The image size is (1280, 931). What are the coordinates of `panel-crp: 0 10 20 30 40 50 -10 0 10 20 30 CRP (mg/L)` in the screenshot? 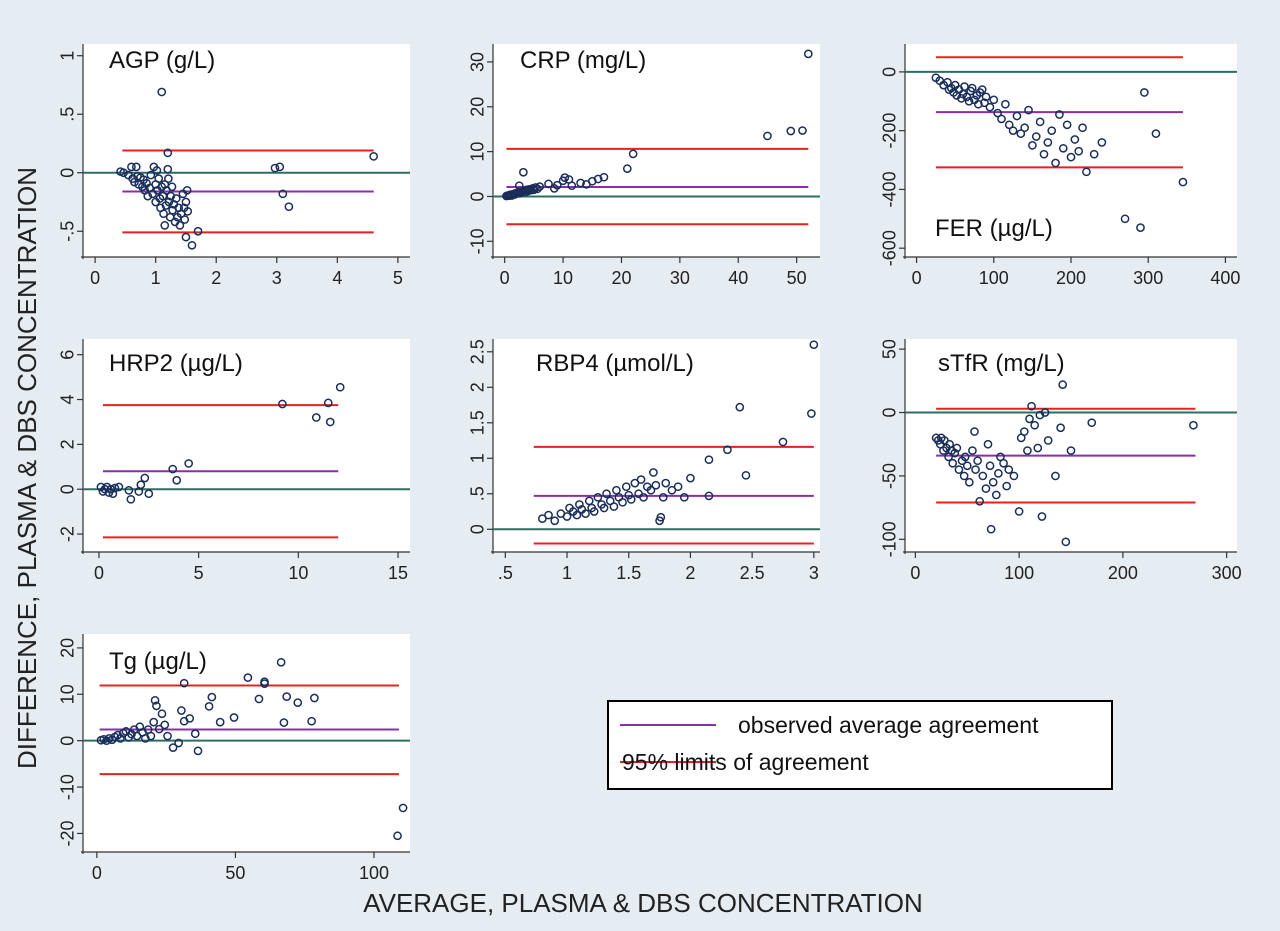 It's located at (644, 166).